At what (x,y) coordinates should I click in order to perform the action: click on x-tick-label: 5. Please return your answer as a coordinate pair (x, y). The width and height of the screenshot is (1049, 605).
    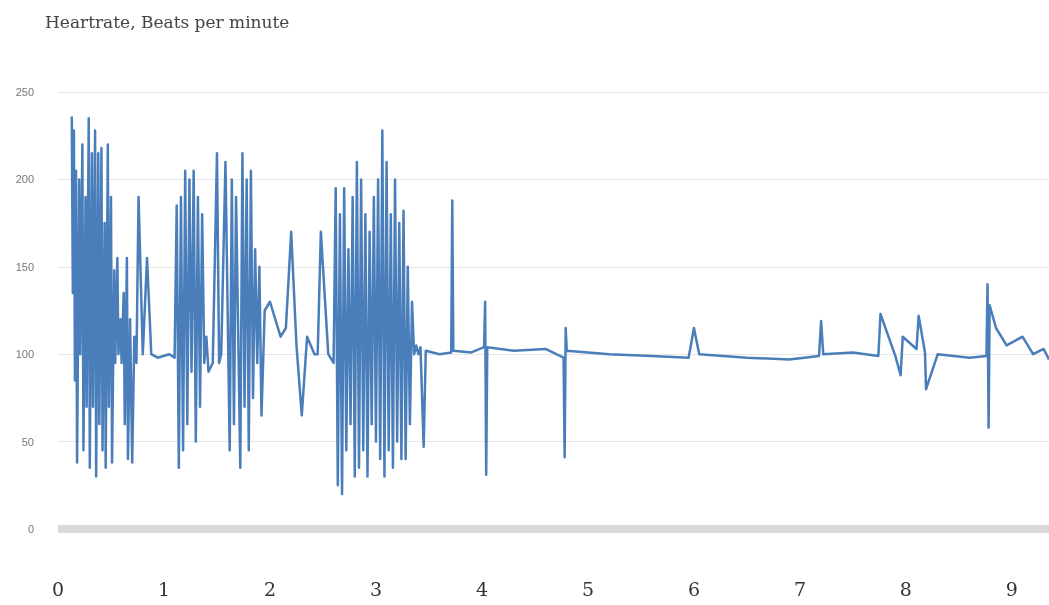
    Looking at the image, I should click on (587, 588).